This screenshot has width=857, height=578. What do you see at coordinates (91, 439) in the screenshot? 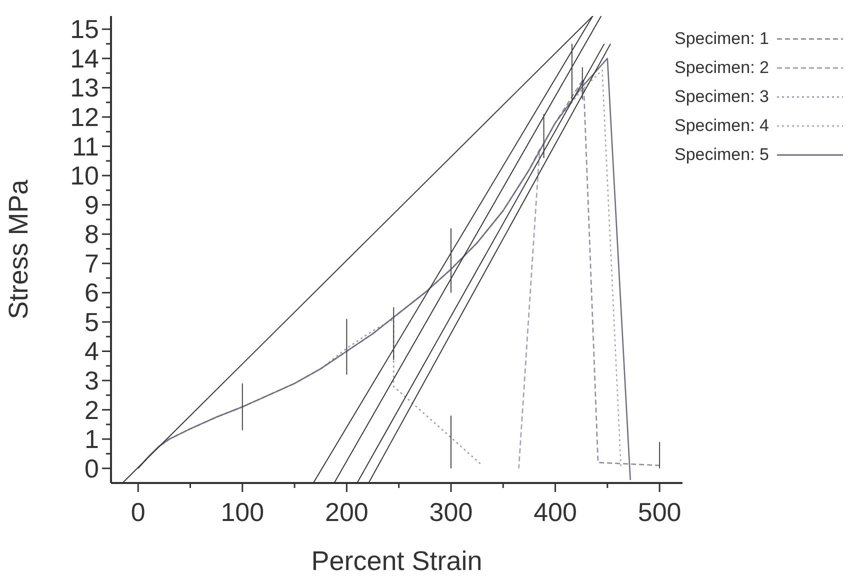
I see `y-tick-label: 1` at bounding box center [91, 439].